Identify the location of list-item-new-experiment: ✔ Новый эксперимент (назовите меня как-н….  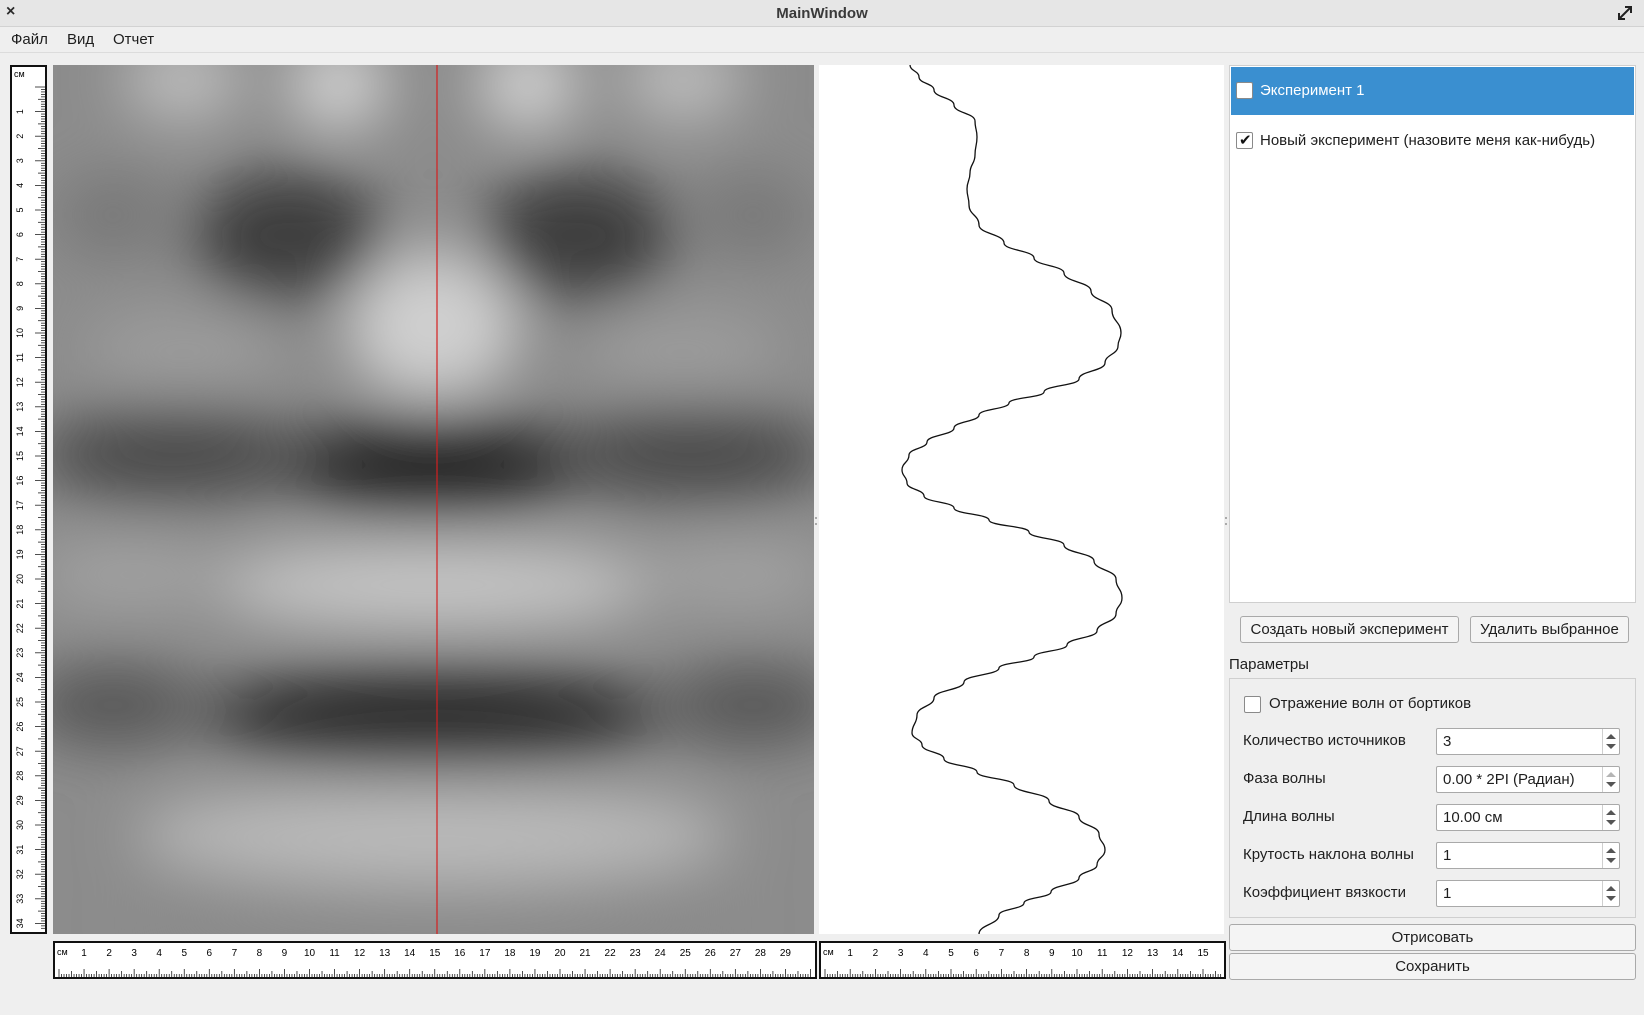
(1432, 141).